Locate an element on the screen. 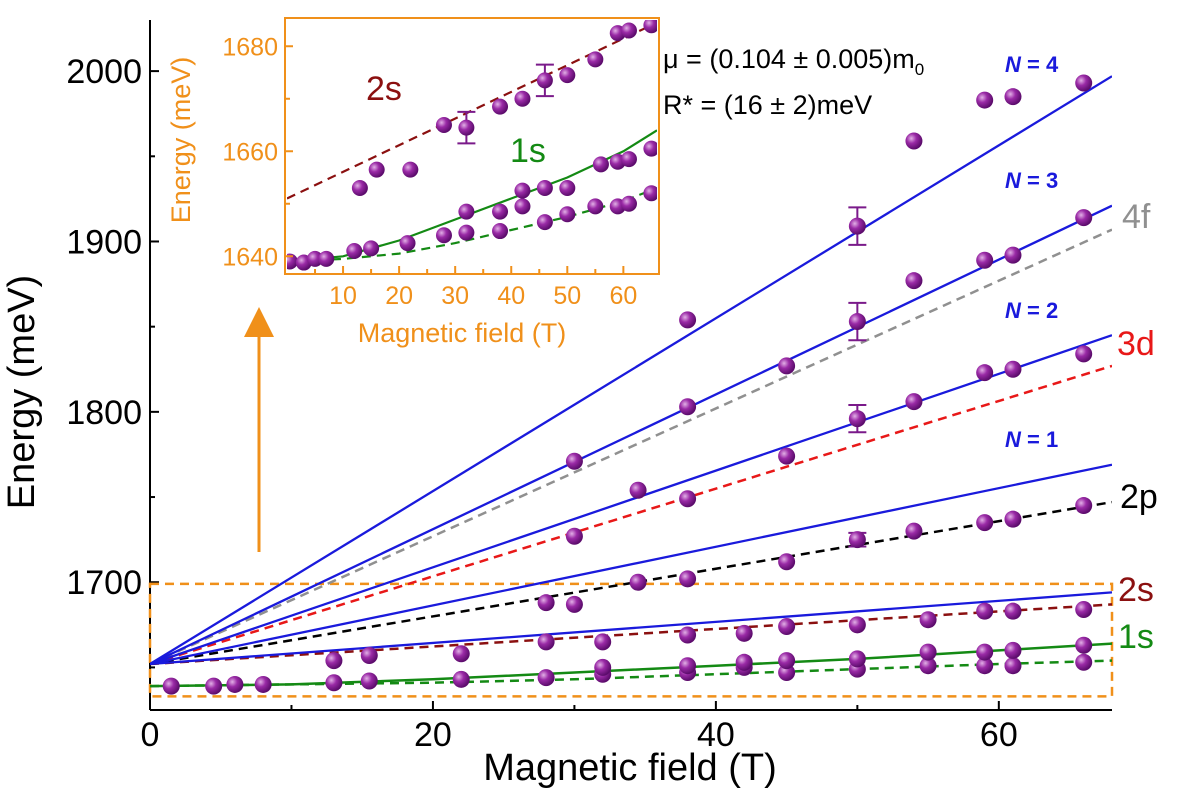 This screenshot has width=1181, height=791. inset-label-2s: 2s is located at coordinates (384, 89).